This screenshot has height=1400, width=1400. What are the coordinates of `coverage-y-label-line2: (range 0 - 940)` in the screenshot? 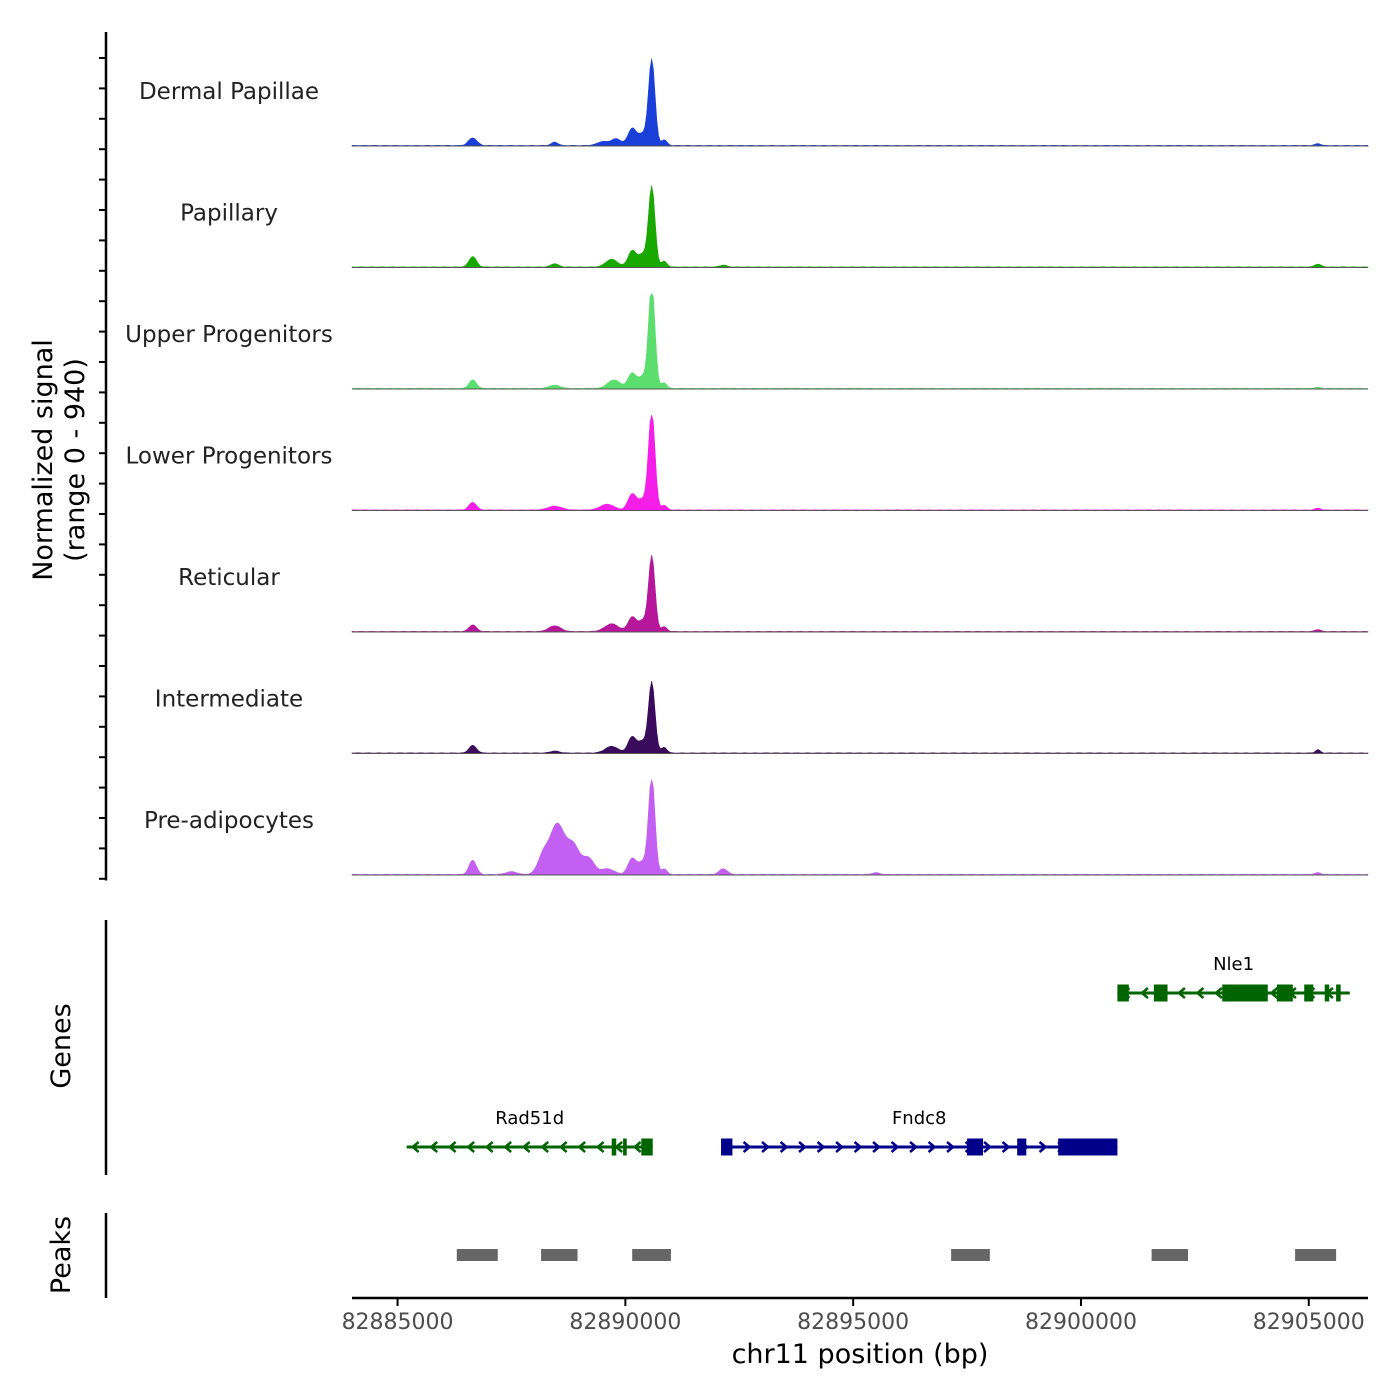 It's located at (75, 460).